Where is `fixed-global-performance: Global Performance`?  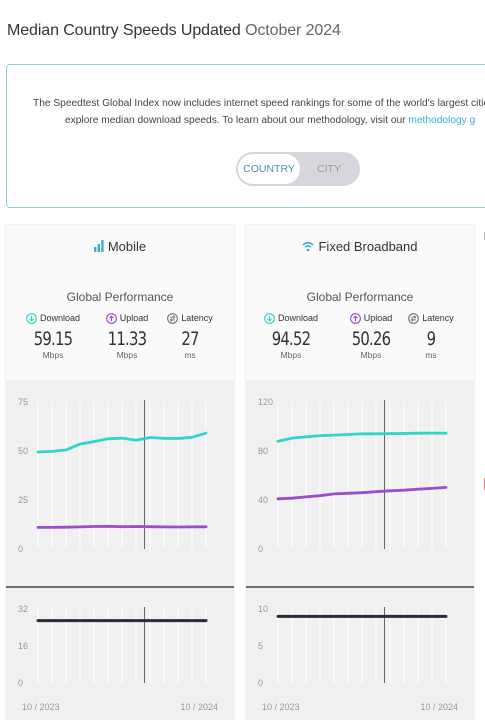
fixed-global-performance: Global Performance is located at coordinates (360, 297).